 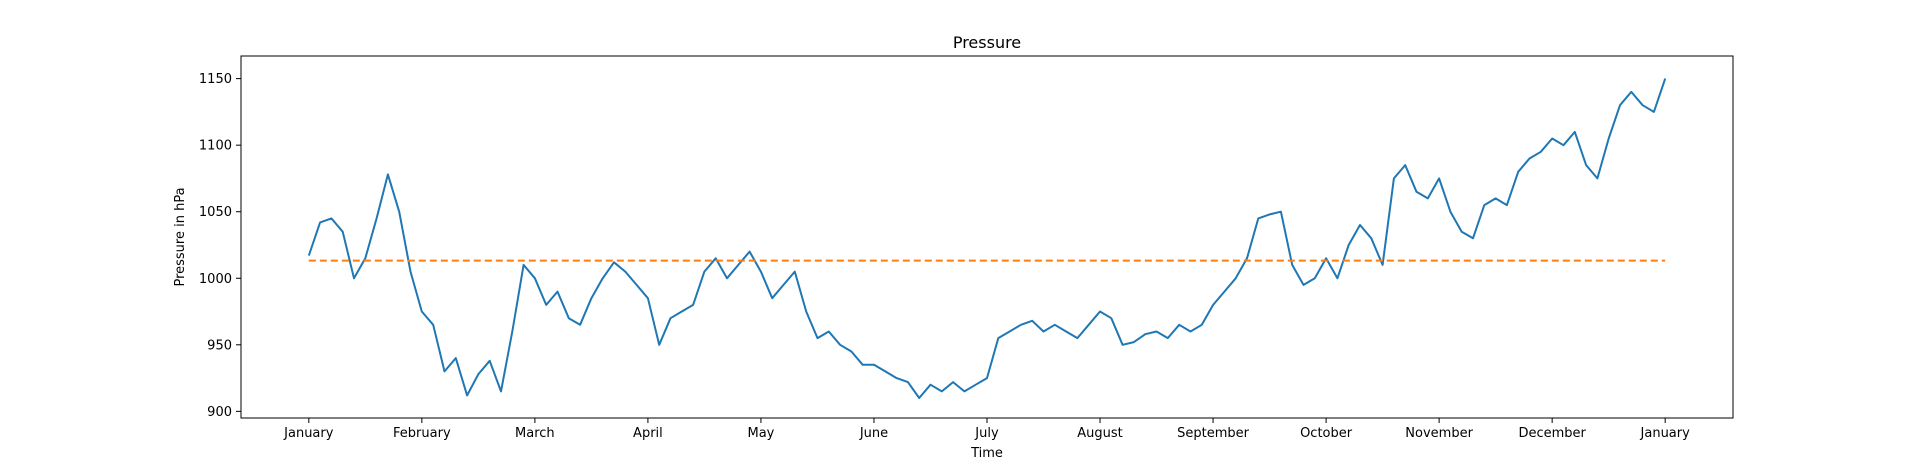 What do you see at coordinates (986, 453) in the screenshot?
I see `x-axis-title: Time` at bounding box center [986, 453].